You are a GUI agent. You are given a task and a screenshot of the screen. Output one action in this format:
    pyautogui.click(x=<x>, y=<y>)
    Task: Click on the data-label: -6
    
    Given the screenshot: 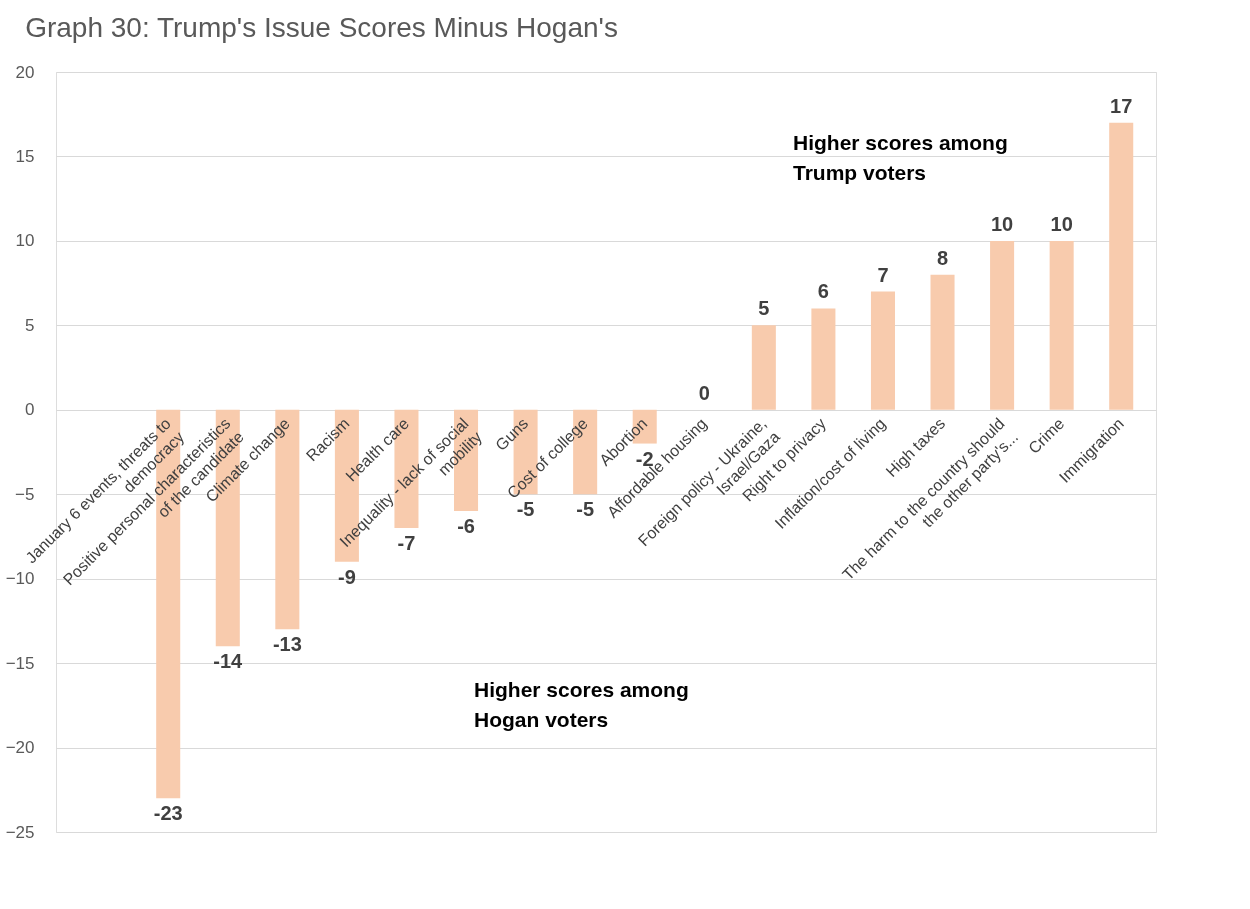 What is the action you would take?
    pyautogui.click(x=466, y=526)
    